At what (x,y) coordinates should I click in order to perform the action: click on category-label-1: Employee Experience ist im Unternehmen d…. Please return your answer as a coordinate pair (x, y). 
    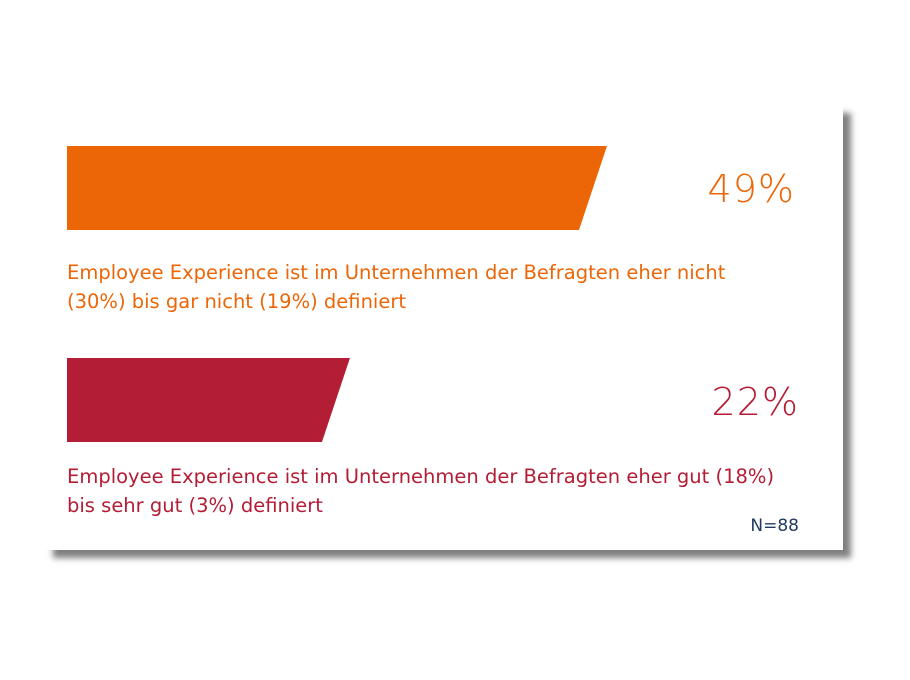
    Looking at the image, I should click on (421, 491).